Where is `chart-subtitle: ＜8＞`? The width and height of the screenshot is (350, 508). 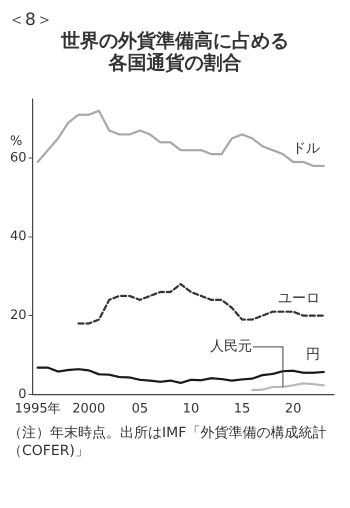 chart-subtitle: ＜8＞ is located at coordinates (31, 20).